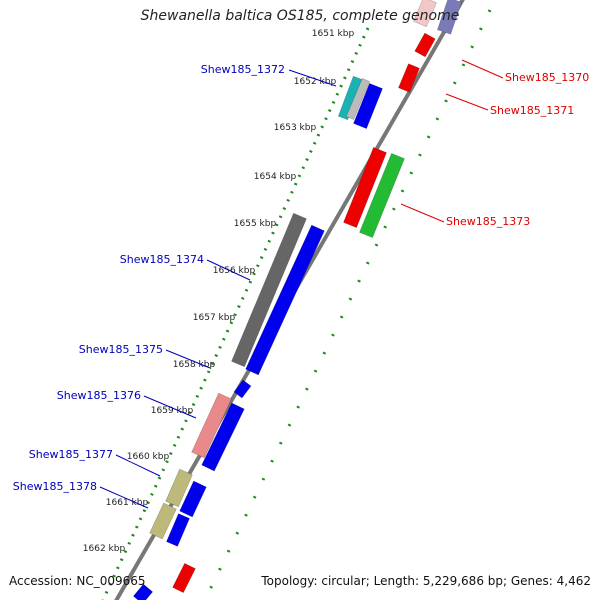  Describe the element at coordinates (358, 99) in the screenshot. I see `gene-Shew185_1372b` at that location.